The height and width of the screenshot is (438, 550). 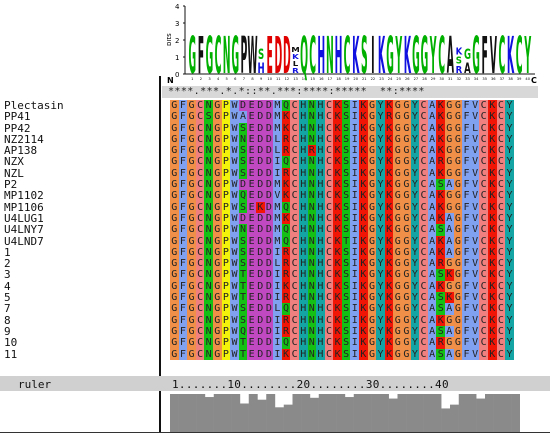 What do you see at coordinates (227, 55) in the screenshot?
I see `logo-letter: N` at bounding box center [227, 55].